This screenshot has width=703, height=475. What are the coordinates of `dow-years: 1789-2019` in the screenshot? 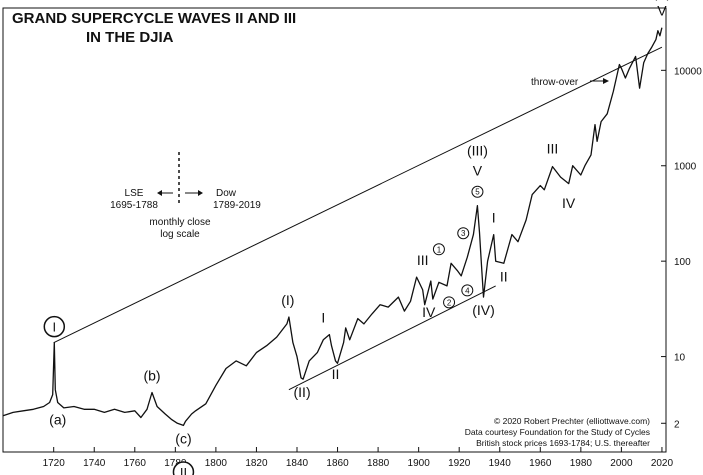 It's located at (237, 205).